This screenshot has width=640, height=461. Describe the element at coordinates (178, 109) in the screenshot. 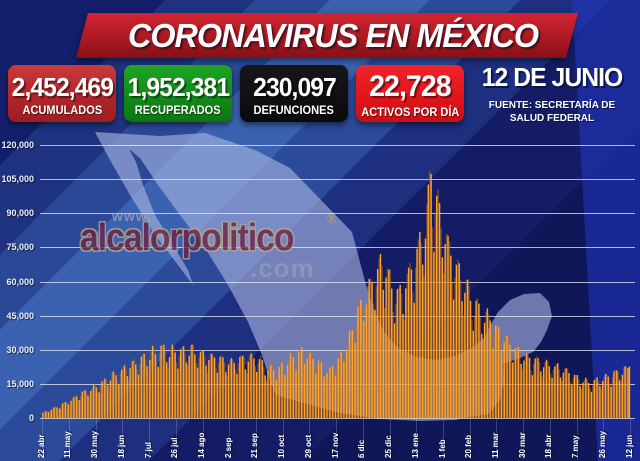

I see `stat-recuperados-label: RECUPERADOS` at that location.